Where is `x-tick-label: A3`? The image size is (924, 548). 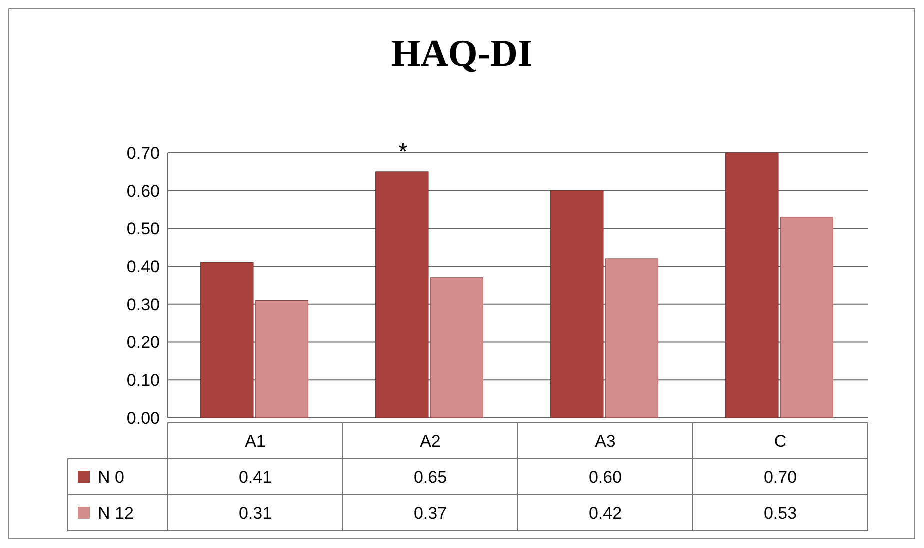 x-tick-label: A3 is located at coordinates (605, 441).